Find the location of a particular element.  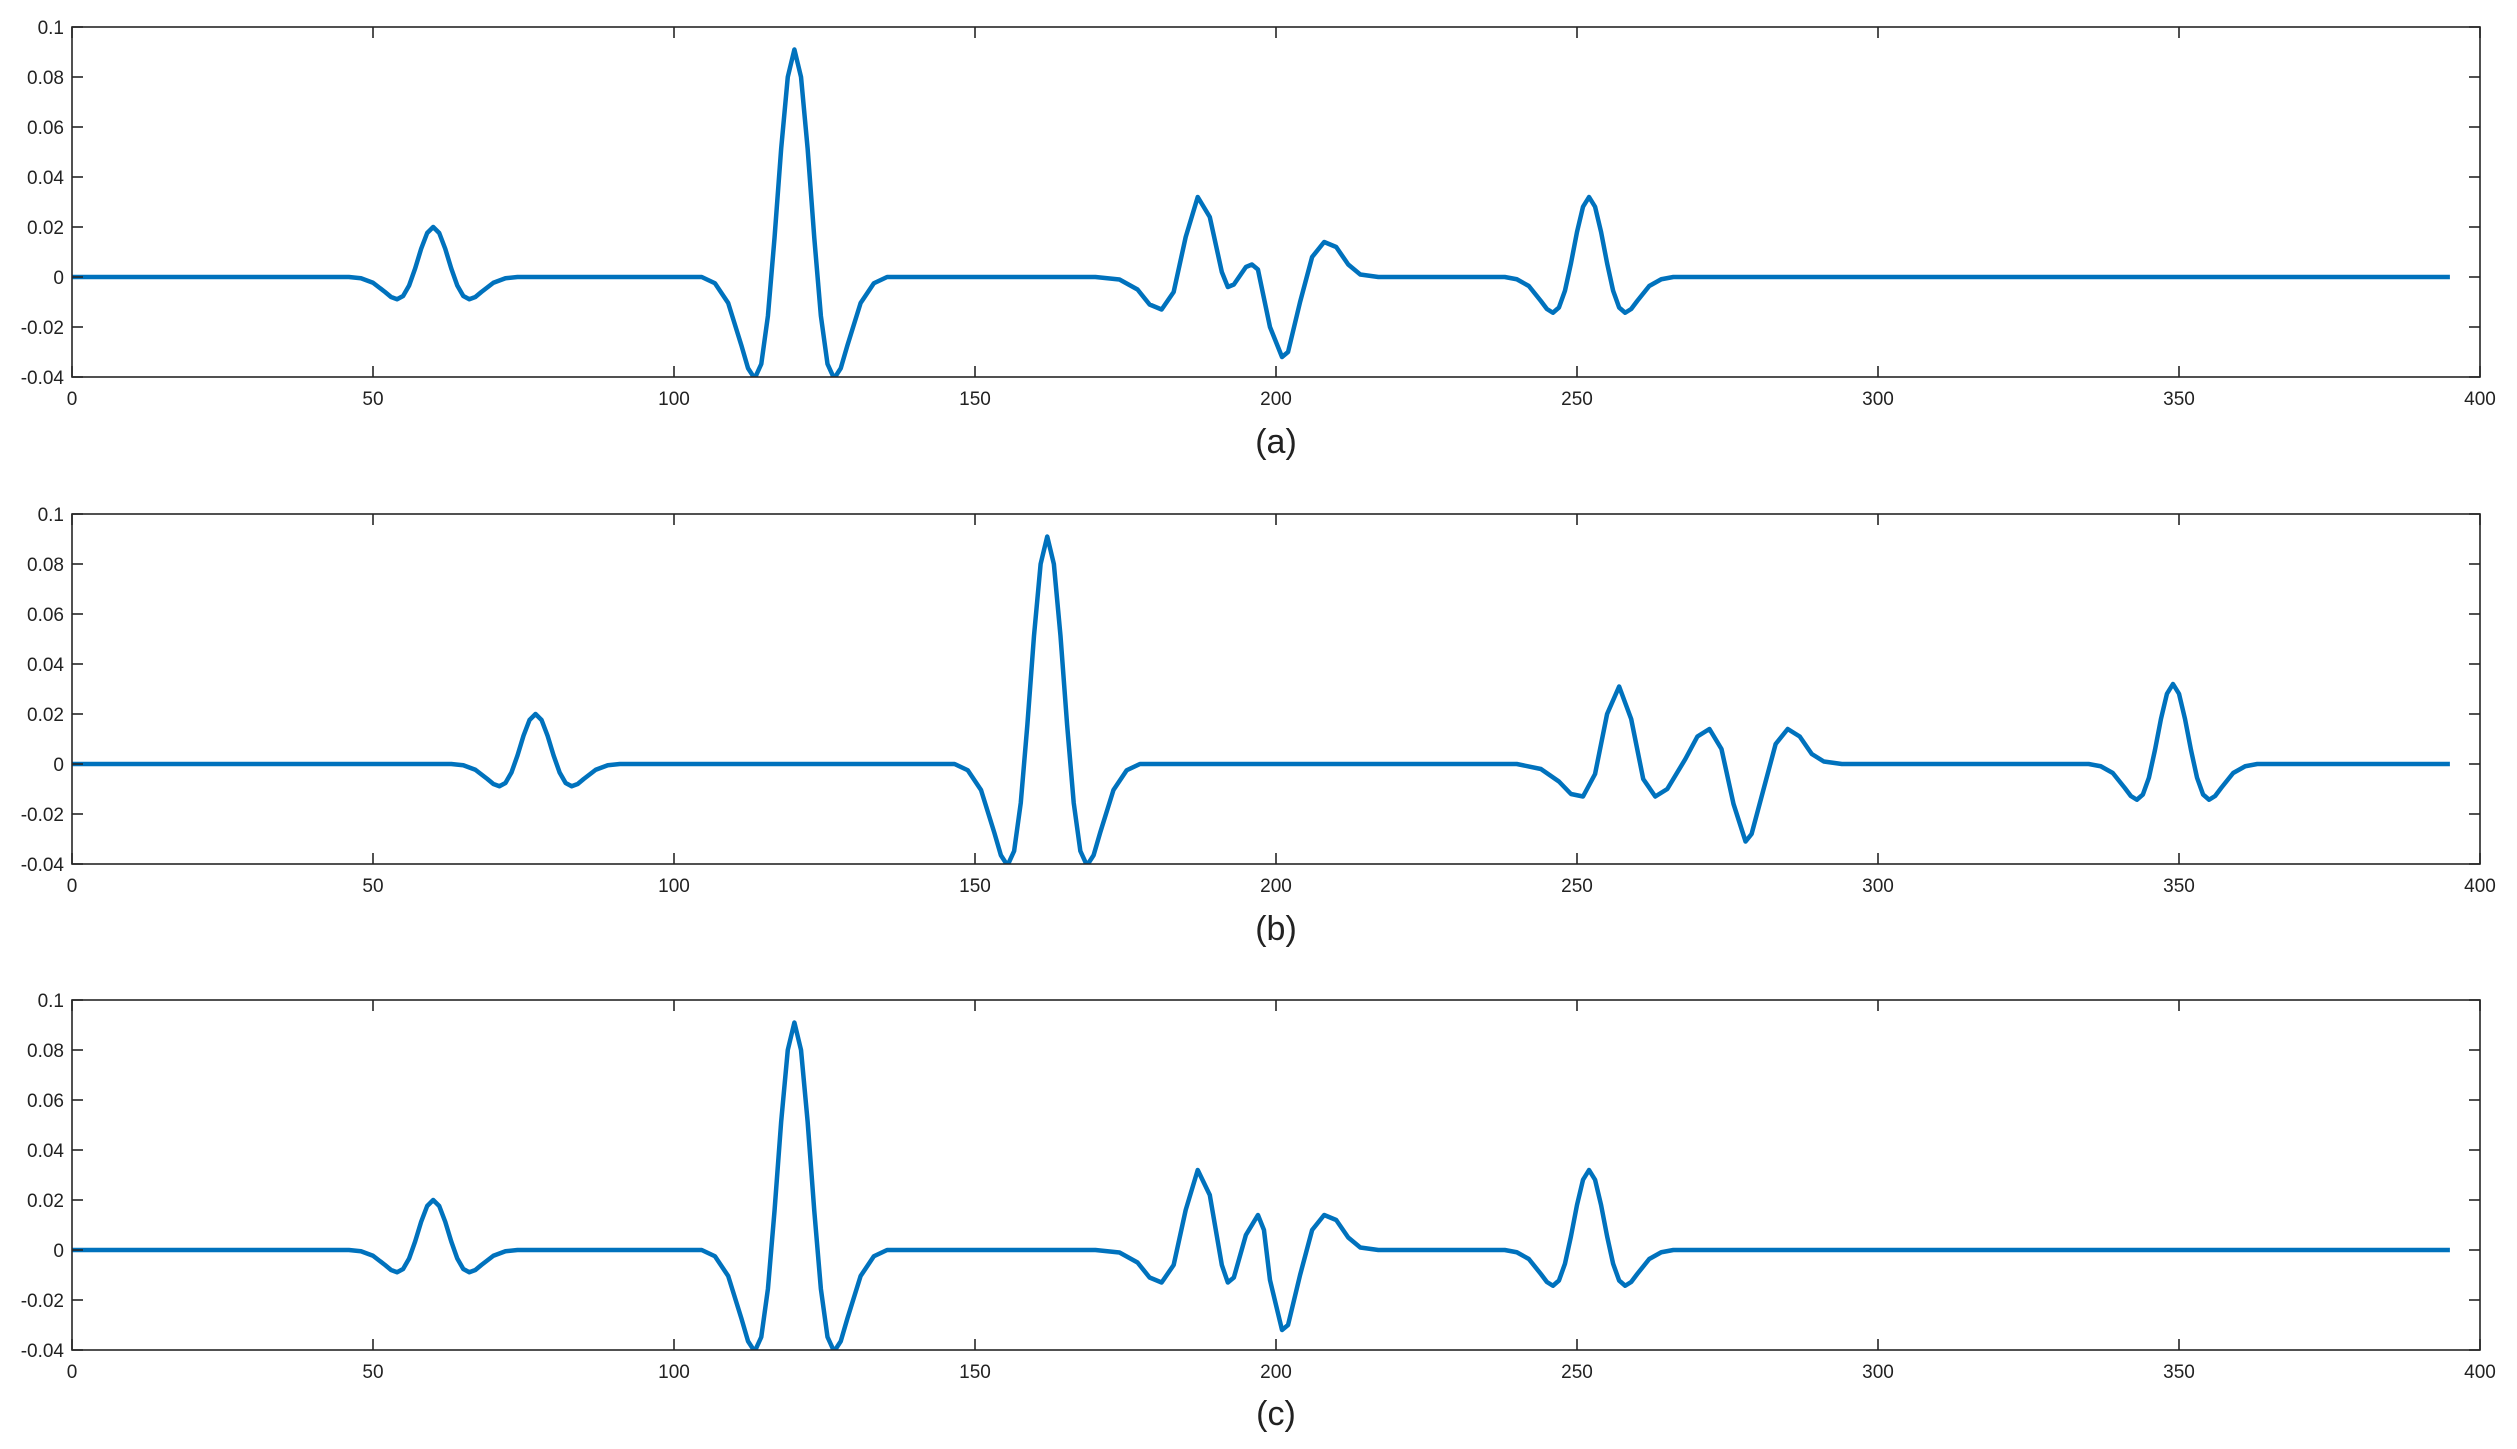

x-axis-label: (c) is located at coordinates (1276, 1414).